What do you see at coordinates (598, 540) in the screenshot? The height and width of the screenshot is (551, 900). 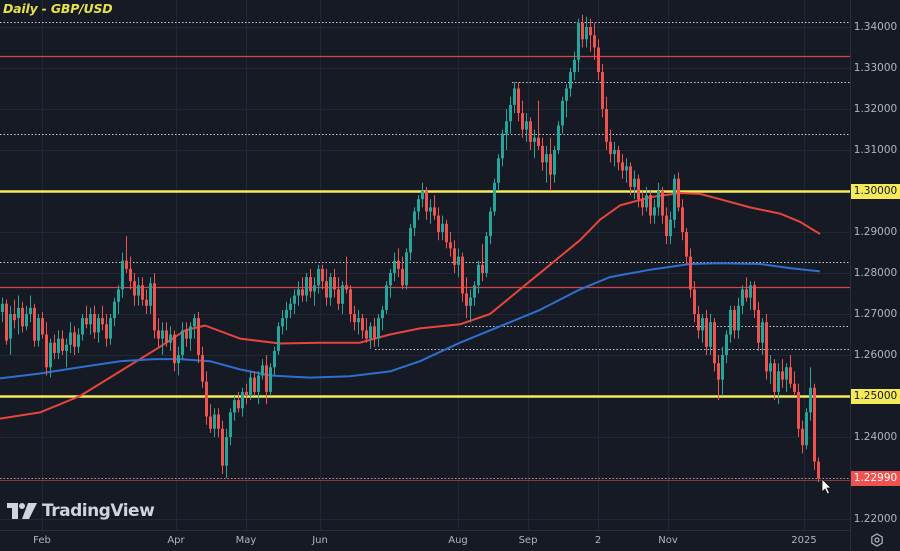 I see `time-axis-label: 2` at bounding box center [598, 540].